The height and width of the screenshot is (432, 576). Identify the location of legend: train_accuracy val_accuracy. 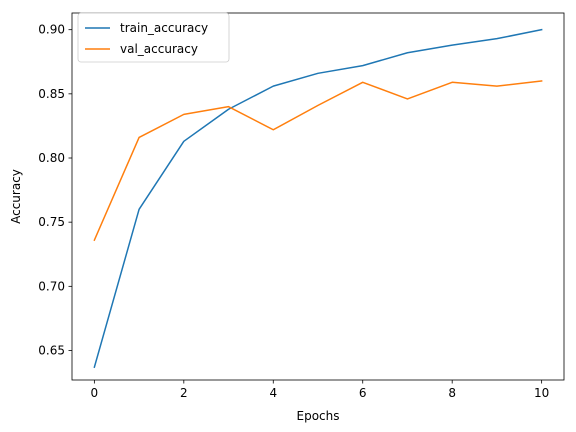
(153, 37).